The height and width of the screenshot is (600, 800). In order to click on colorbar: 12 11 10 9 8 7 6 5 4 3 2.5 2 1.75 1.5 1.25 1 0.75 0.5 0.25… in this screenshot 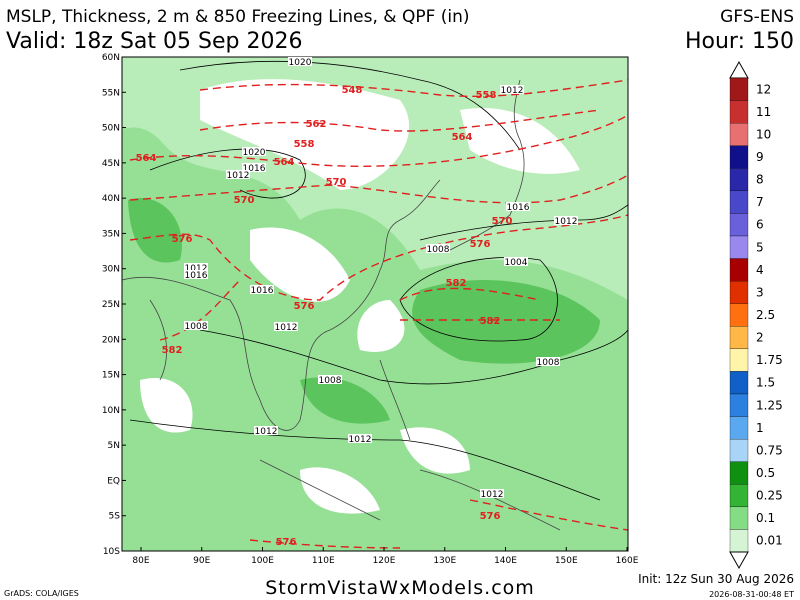, I will do `click(756, 315)`.